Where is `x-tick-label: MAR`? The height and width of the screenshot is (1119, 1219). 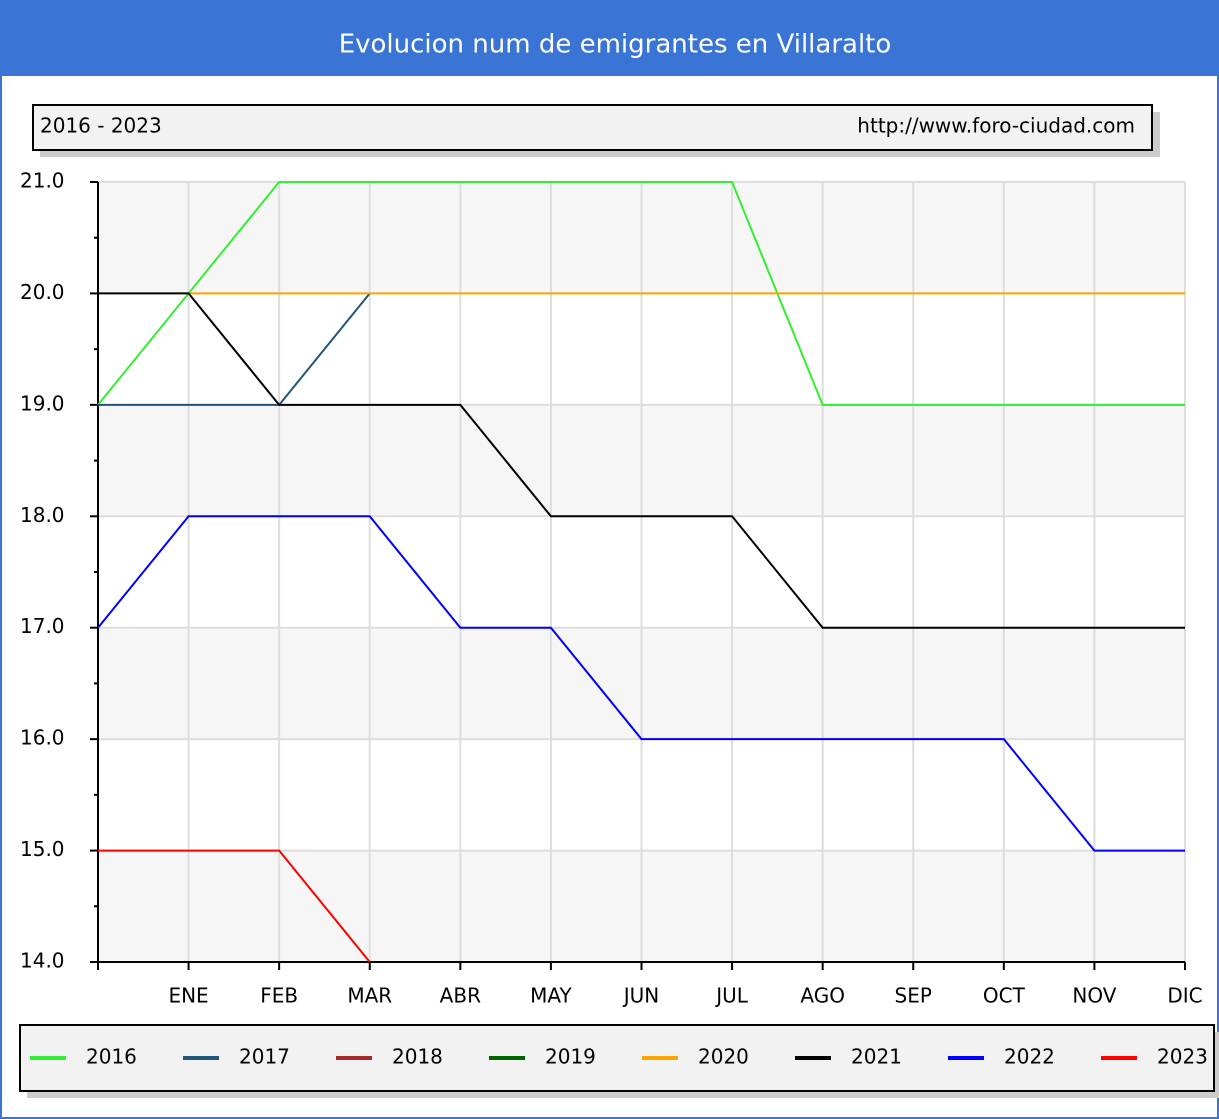 x-tick-label: MAR is located at coordinates (369, 996).